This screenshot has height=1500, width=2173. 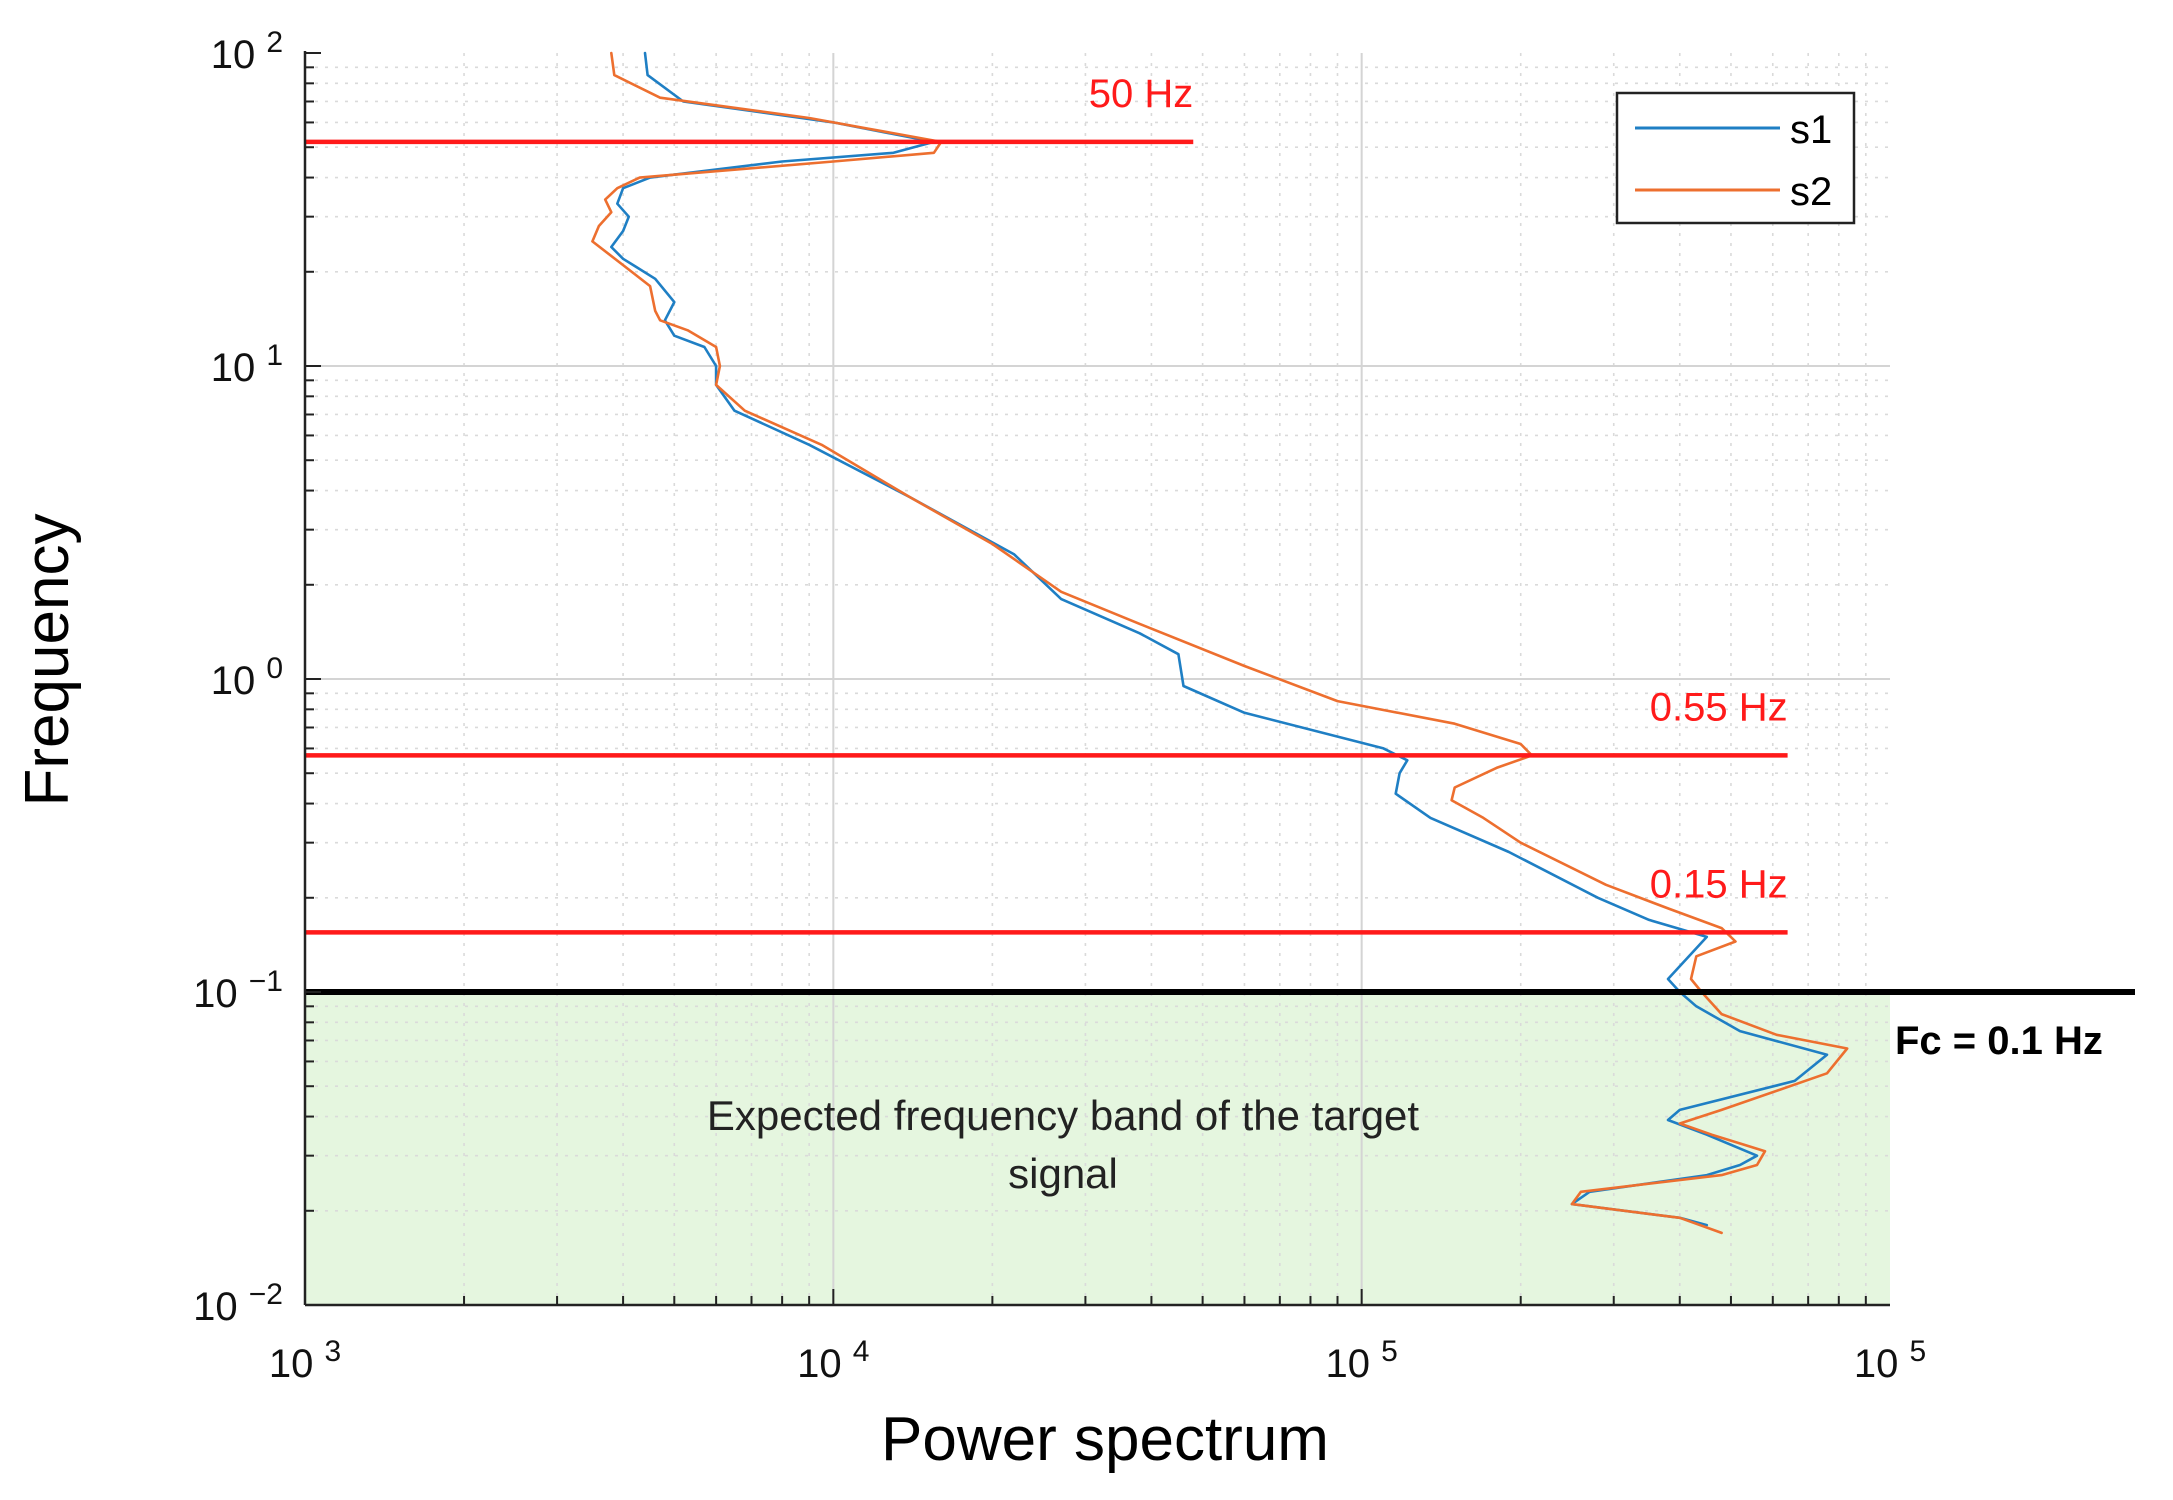 What do you see at coordinates (247, 364) in the screenshot?
I see `y-tick-label: 10 1` at bounding box center [247, 364].